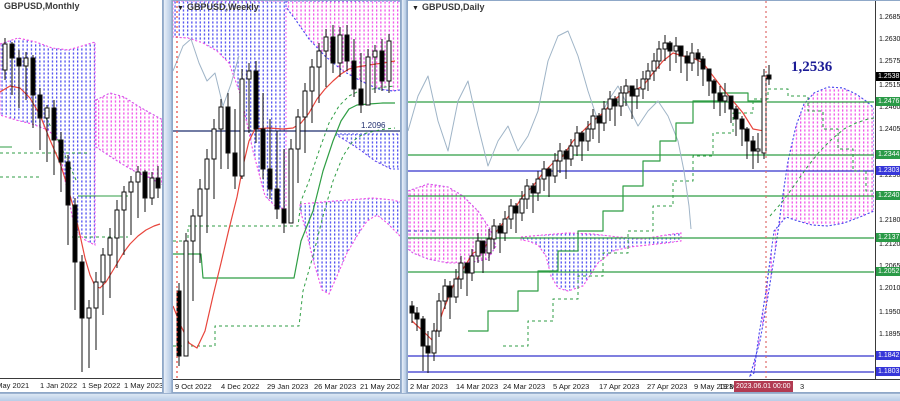  What do you see at coordinates (888, 371) in the screenshot?
I see `price-level-badge: 1.1803` at bounding box center [888, 371].